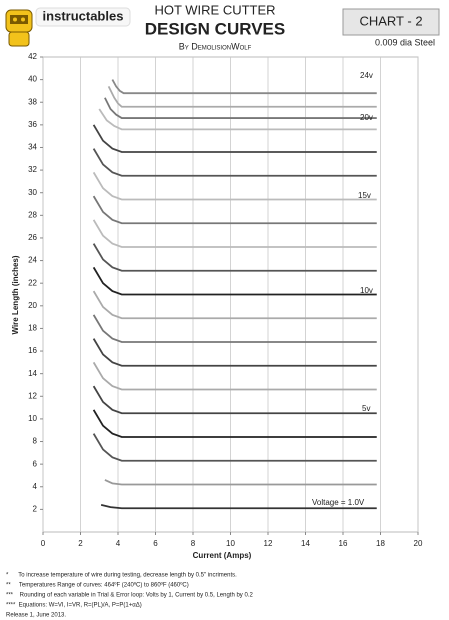 Image resolution: width=449 pixels, height=620 pixels. I want to click on y-tick-label: 22, so click(32, 282).